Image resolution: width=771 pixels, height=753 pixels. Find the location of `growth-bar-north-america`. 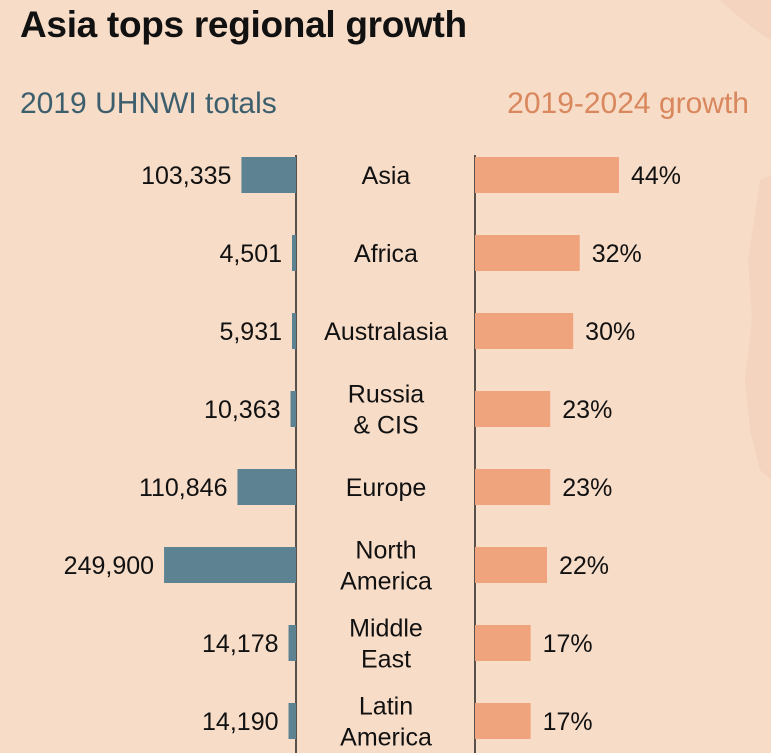

growth-bar-north-america is located at coordinates (511, 565).